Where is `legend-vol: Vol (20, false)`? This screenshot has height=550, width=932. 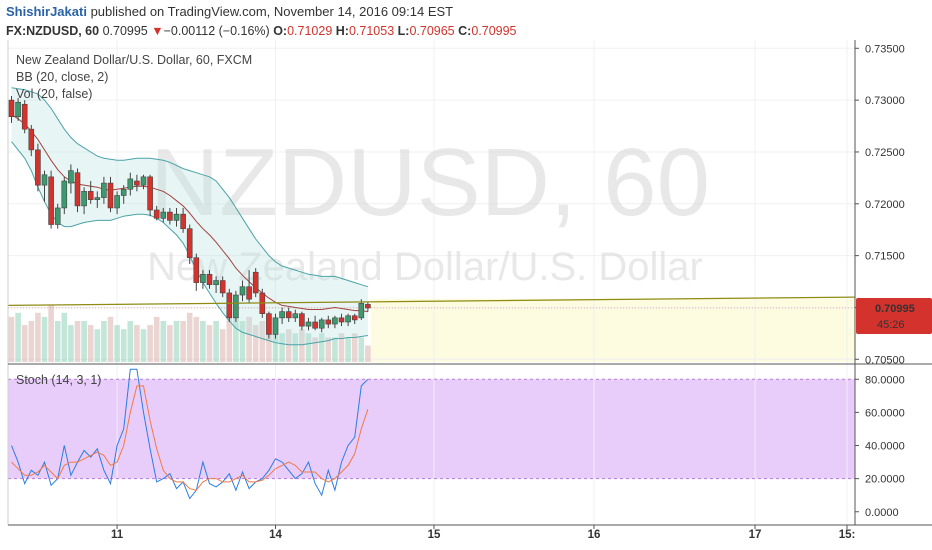
legend-vol: Vol (20, false) is located at coordinates (54, 94).